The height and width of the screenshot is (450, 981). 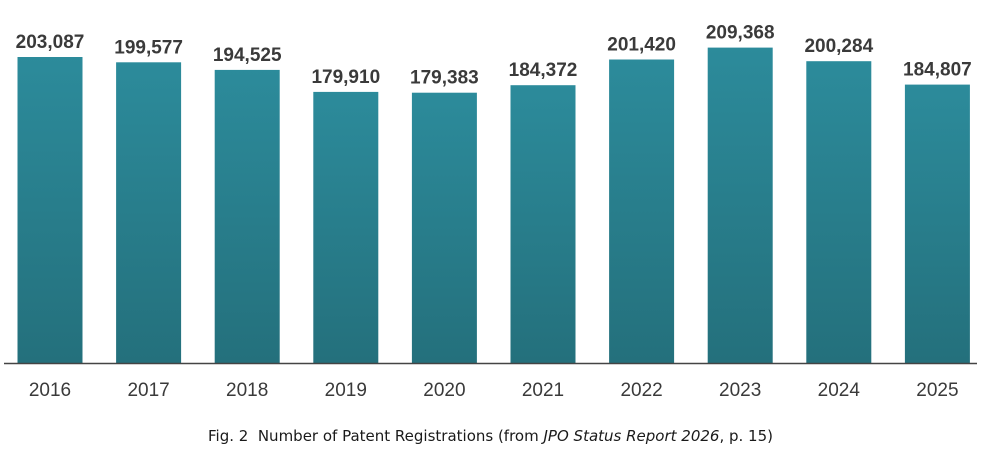 I want to click on value-label-2022: 201,420, so click(x=641, y=45).